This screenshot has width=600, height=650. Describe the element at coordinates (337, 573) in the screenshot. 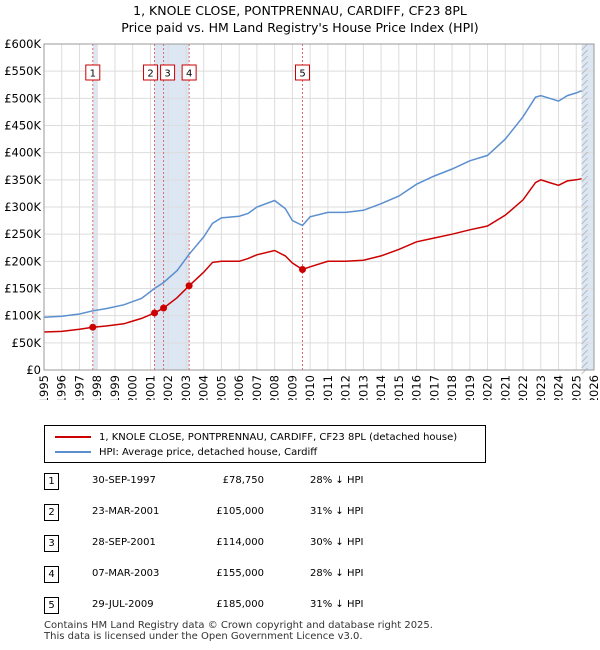

I see `sale-hpi-diff: 28% ↓ HPI` at that location.